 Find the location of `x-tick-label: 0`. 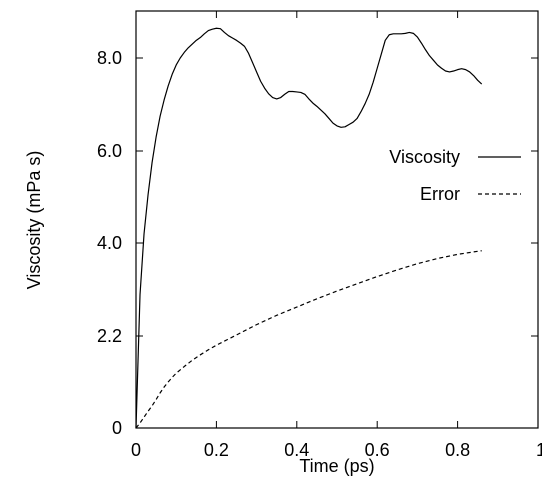

x-tick-label: 0 is located at coordinates (136, 450).